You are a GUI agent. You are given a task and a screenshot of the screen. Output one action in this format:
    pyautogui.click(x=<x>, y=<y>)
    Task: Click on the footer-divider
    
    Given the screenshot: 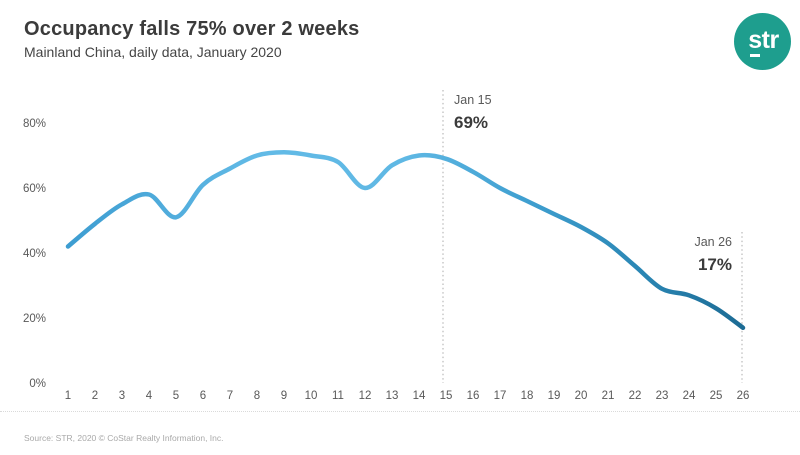 What is the action you would take?
    pyautogui.click(x=400, y=411)
    